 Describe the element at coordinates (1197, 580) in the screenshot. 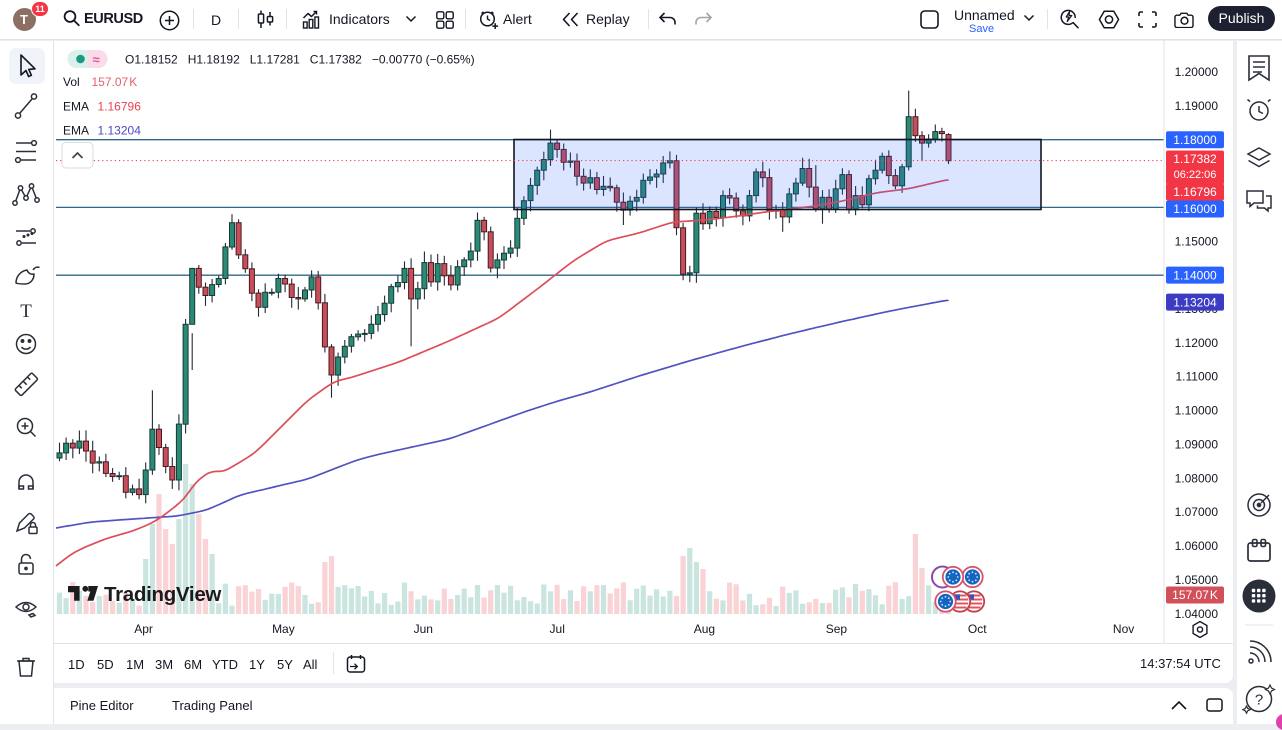

I see `svg-text: 1.05000` at that location.